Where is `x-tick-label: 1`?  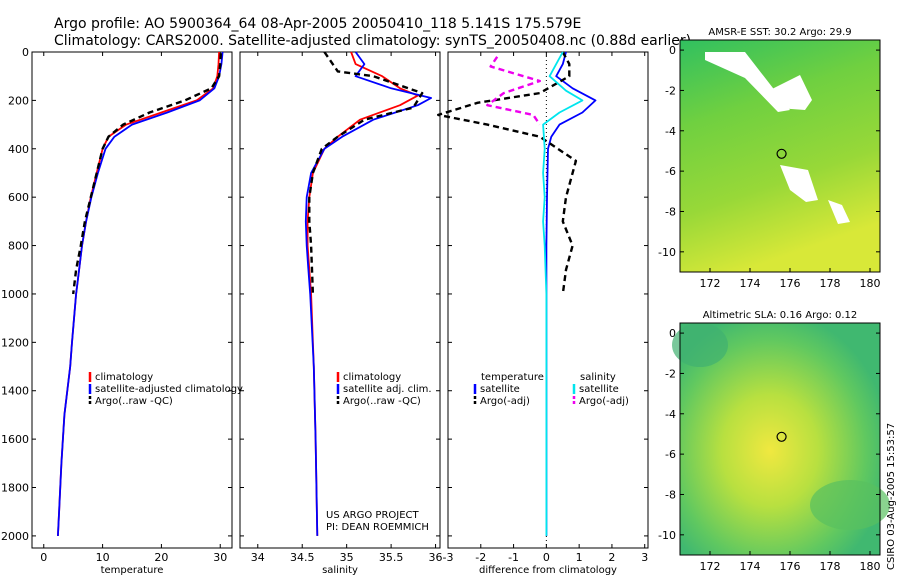
x-tick-label: 1 is located at coordinates (579, 557).